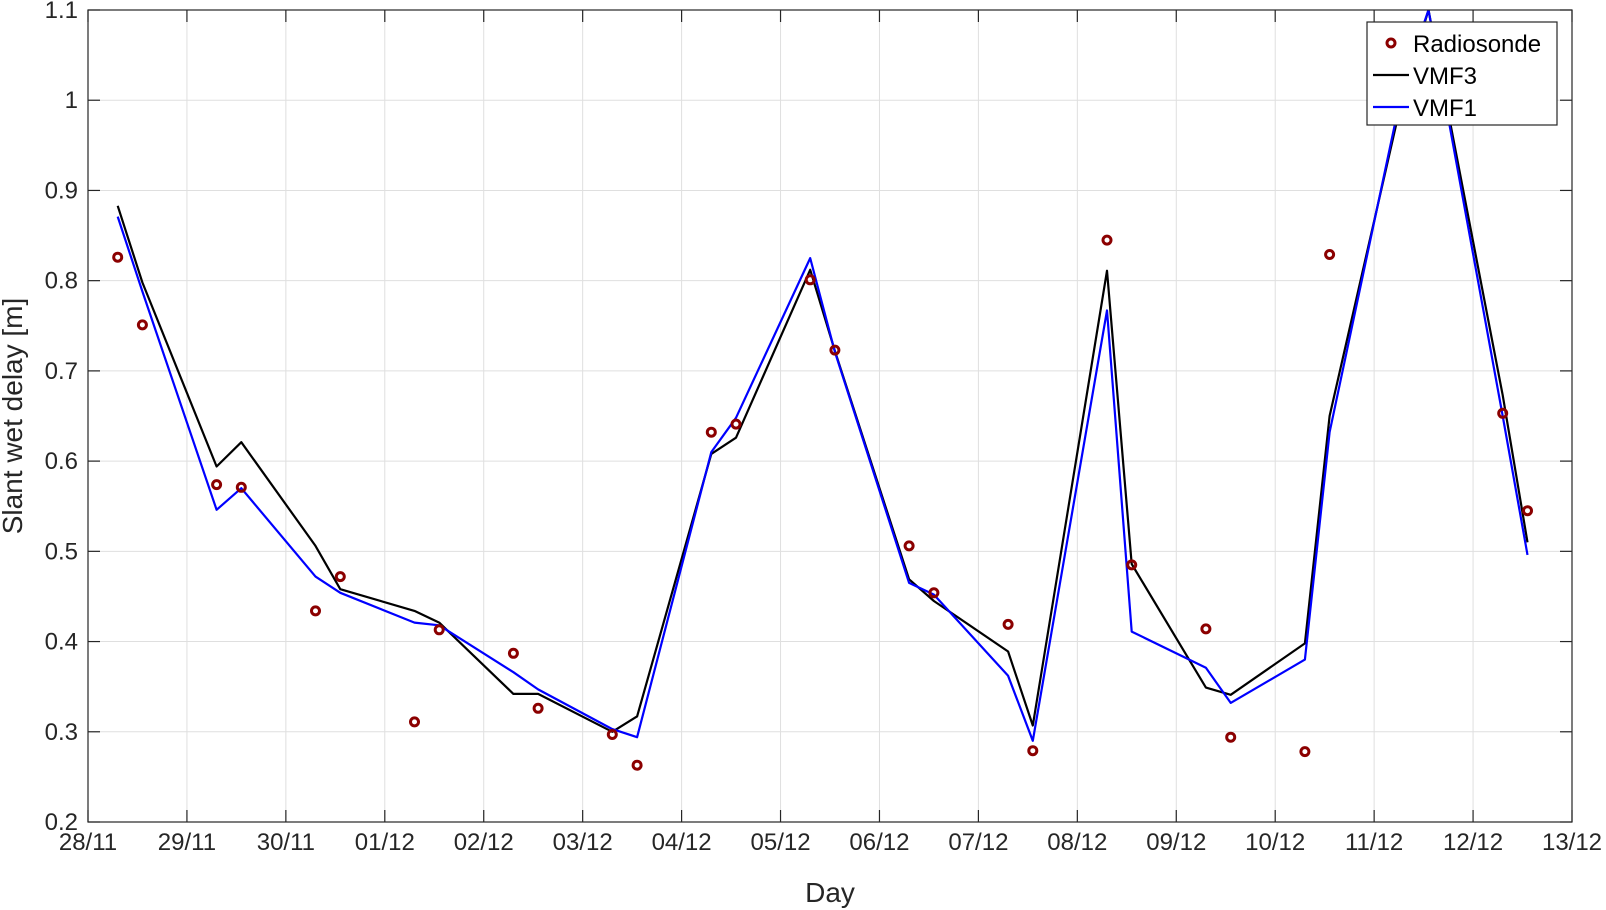  What do you see at coordinates (61, 190) in the screenshot?
I see `y-tick-label: 0.9` at bounding box center [61, 190].